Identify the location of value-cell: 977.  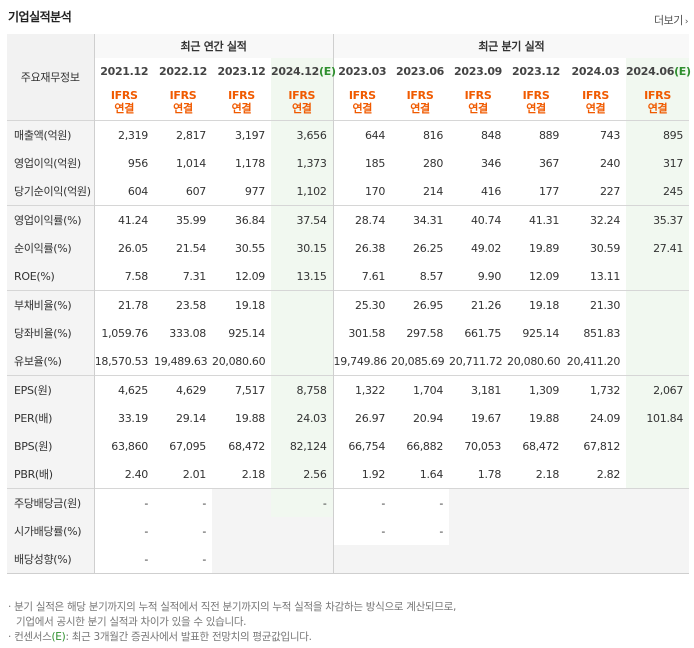
(254, 191).